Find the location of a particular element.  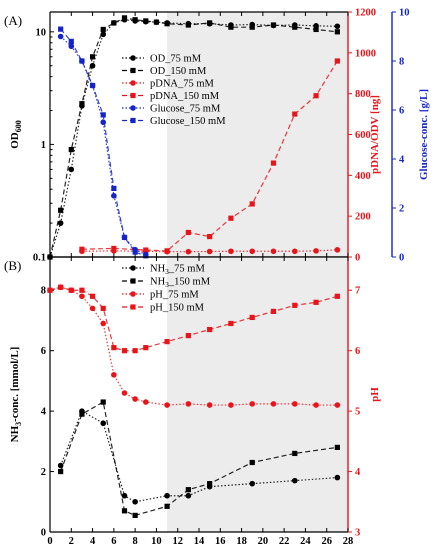

panel-b-legend-entry: pH_75 mM is located at coordinates (174, 295).